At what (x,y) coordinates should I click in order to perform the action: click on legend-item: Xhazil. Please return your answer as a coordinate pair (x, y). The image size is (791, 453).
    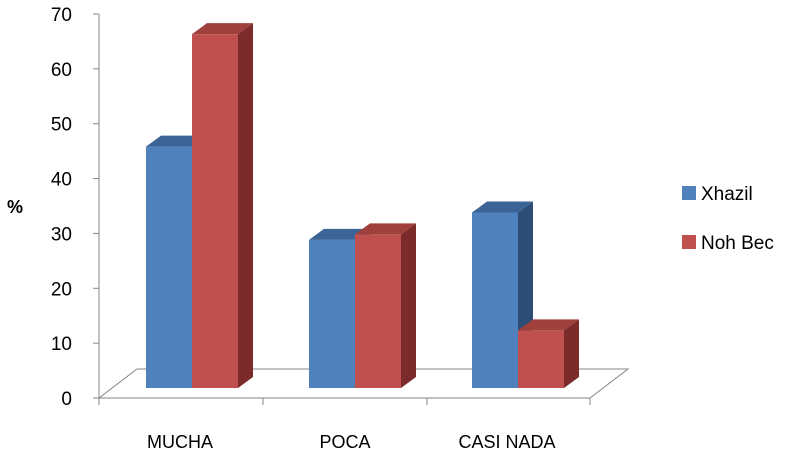
    Looking at the image, I should click on (717, 194).